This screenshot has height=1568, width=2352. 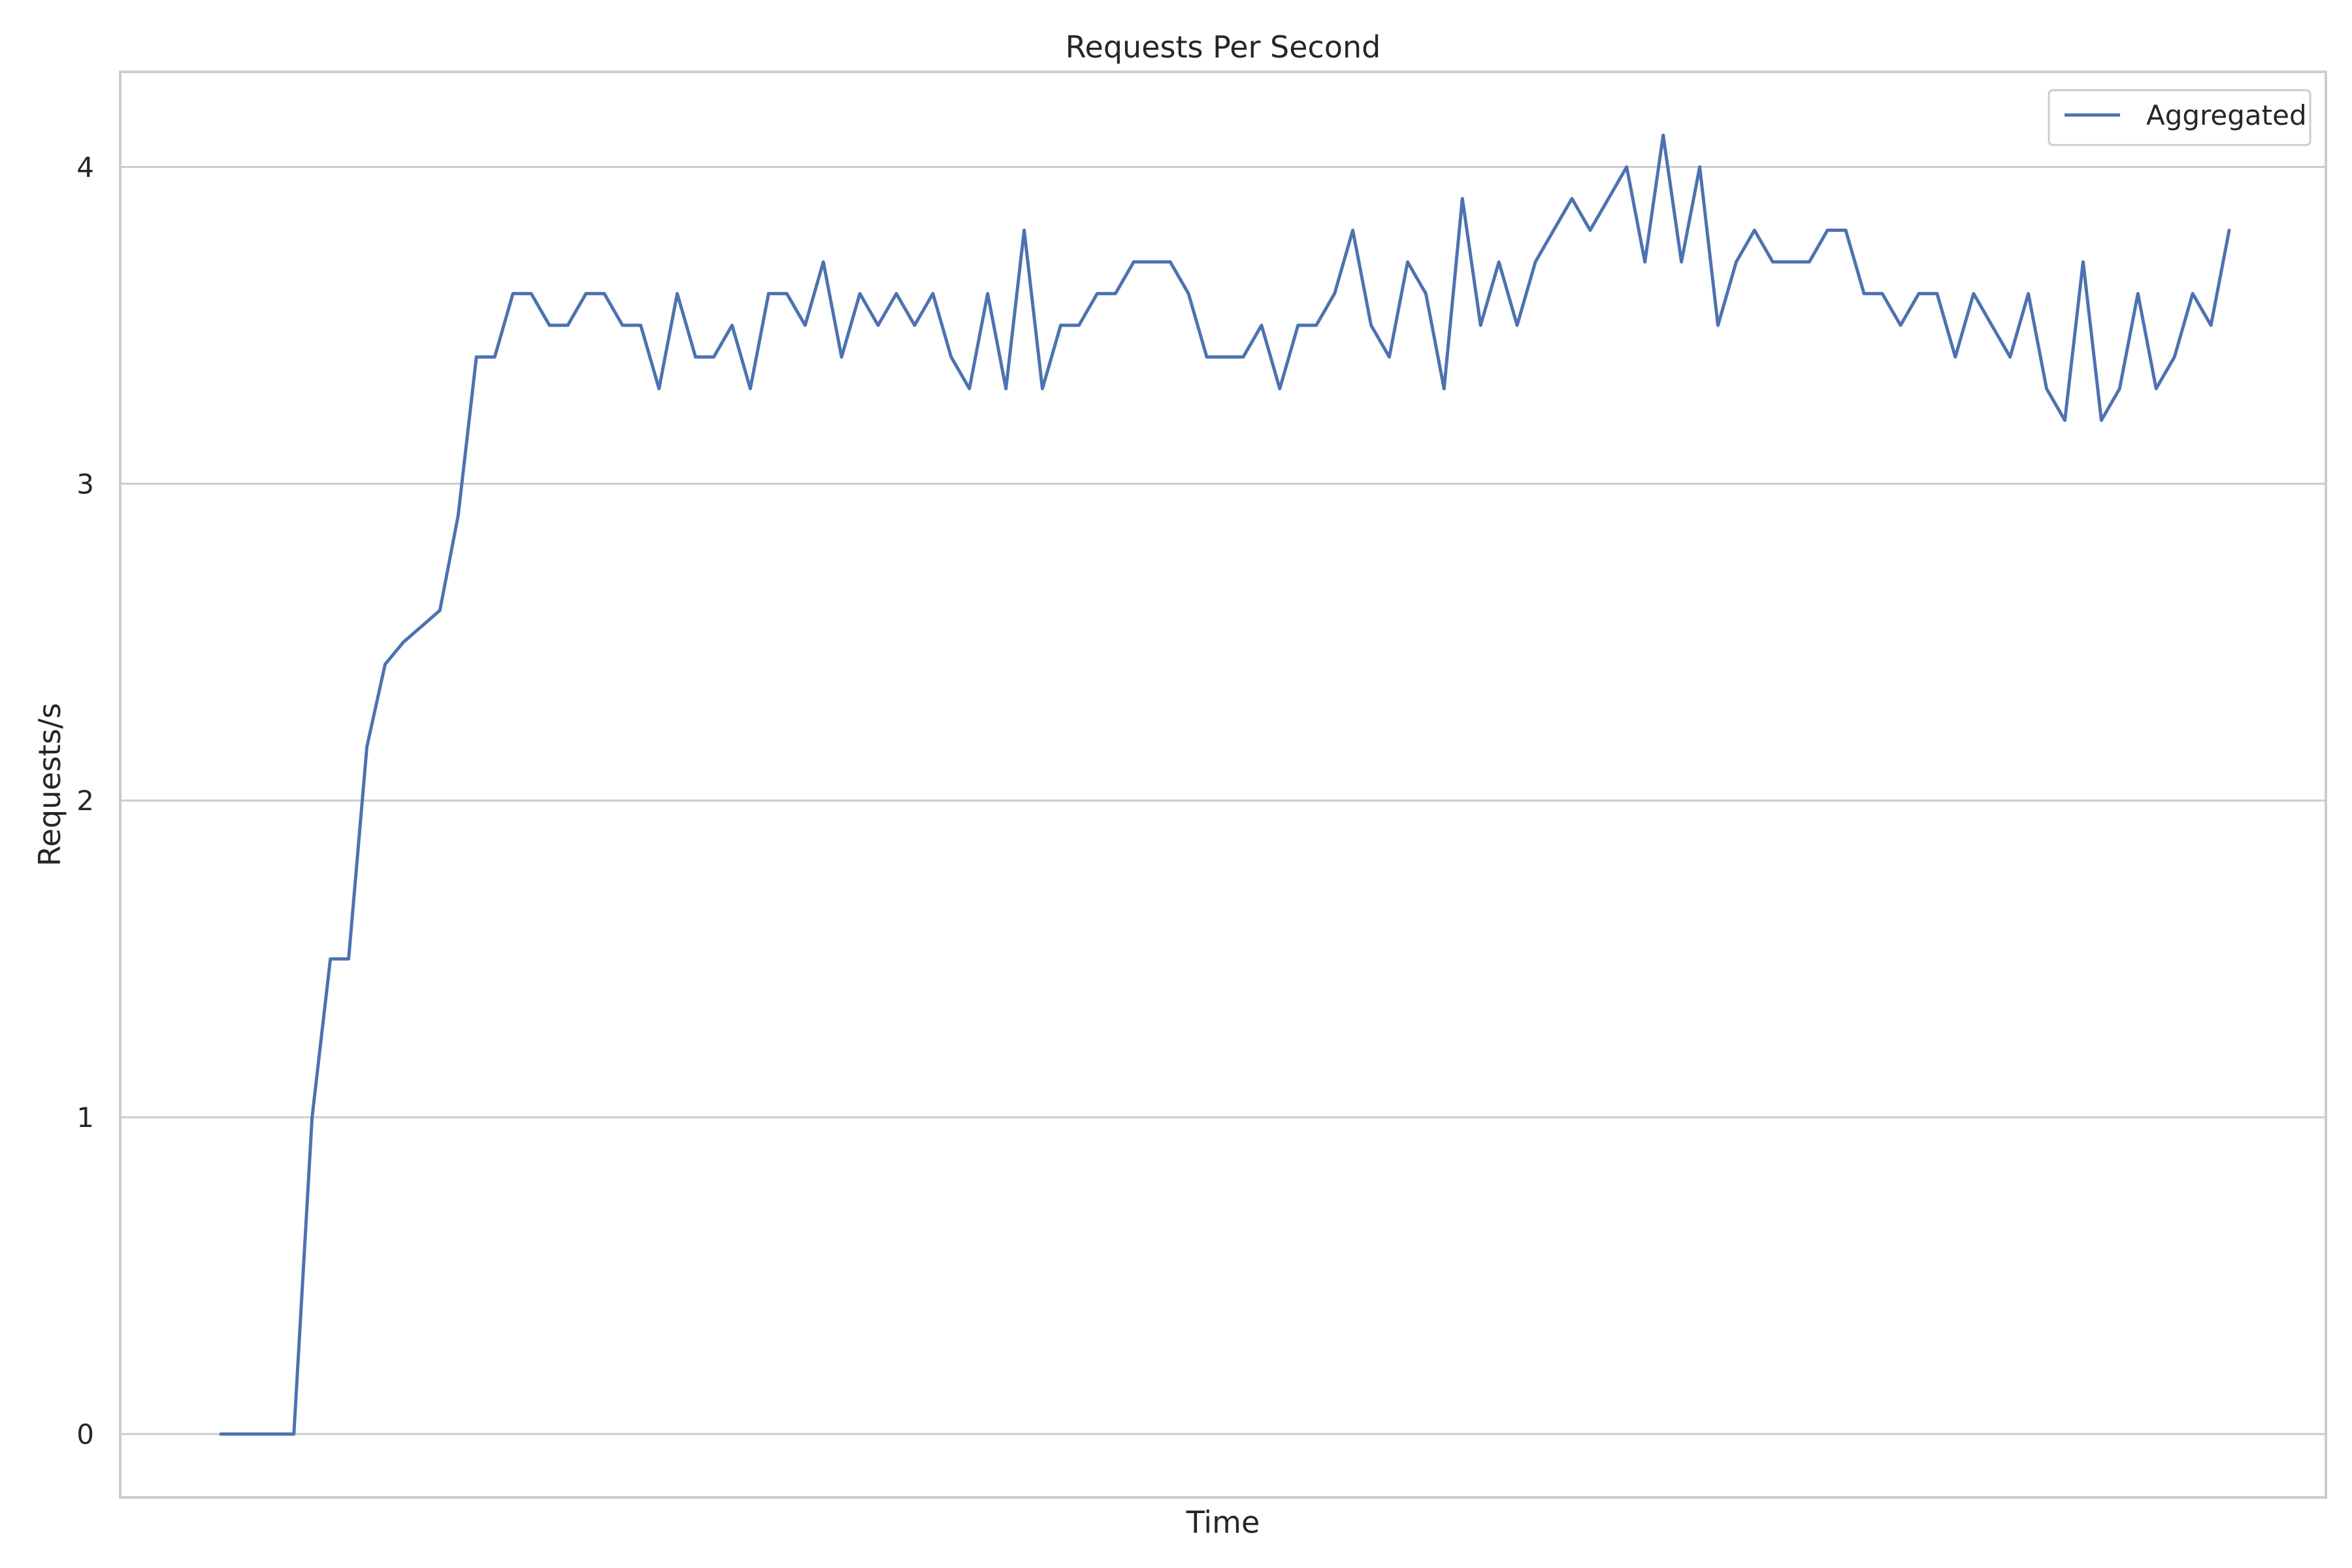 I want to click on y-tick-label-2: 2, so click(x=85, y=801).